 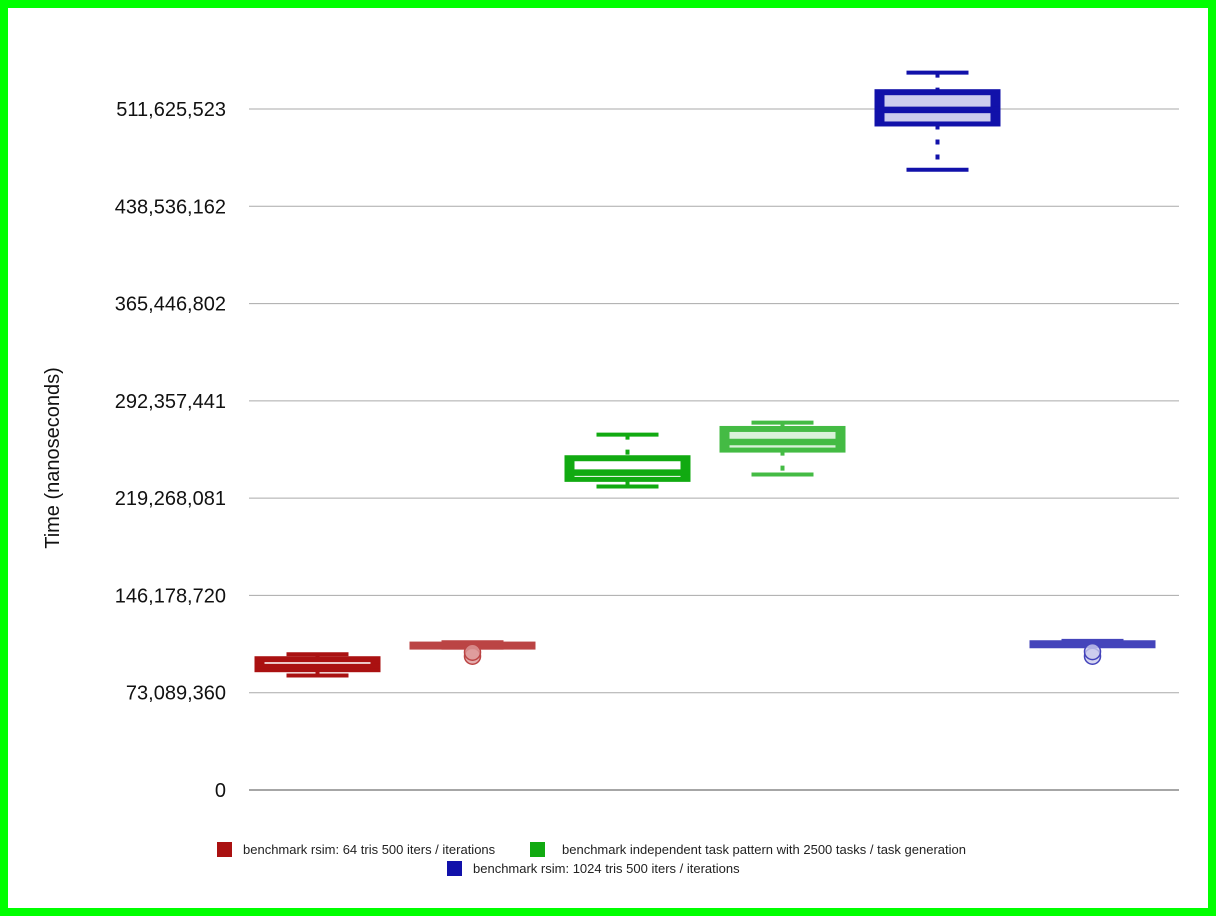 I want to click on y-tick-label: 438,536,162, so click(x=170, y=207).